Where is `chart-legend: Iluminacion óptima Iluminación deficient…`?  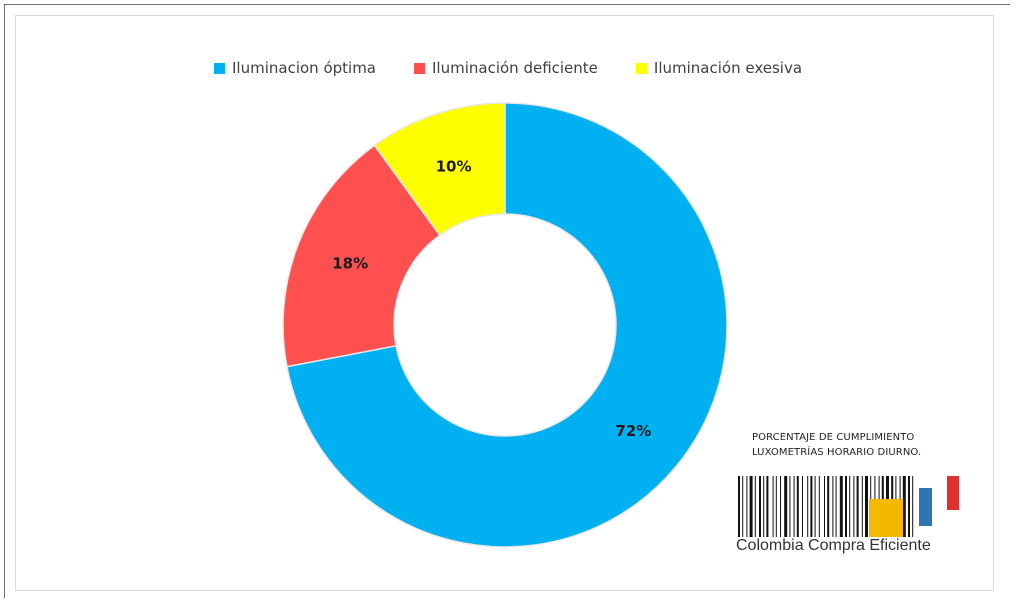
chart-legend: Iluminacion óptima Iluminación deficient… is located at coordinates (508, 68).